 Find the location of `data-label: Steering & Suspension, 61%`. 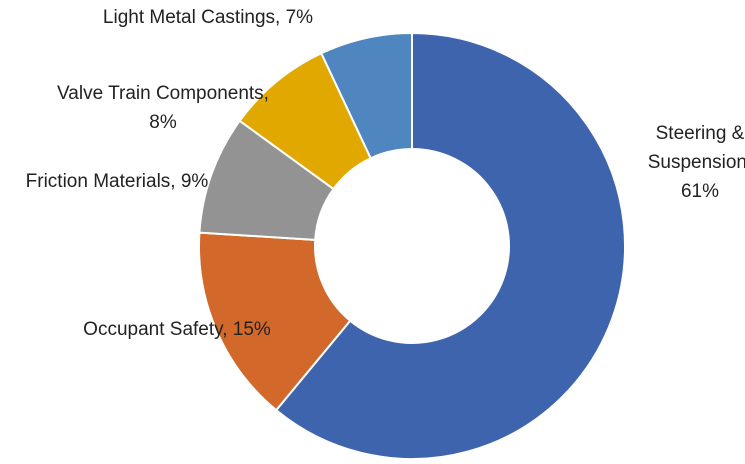

data-label: Steering & Suspension, 61% is located at coordinates (696, 162).